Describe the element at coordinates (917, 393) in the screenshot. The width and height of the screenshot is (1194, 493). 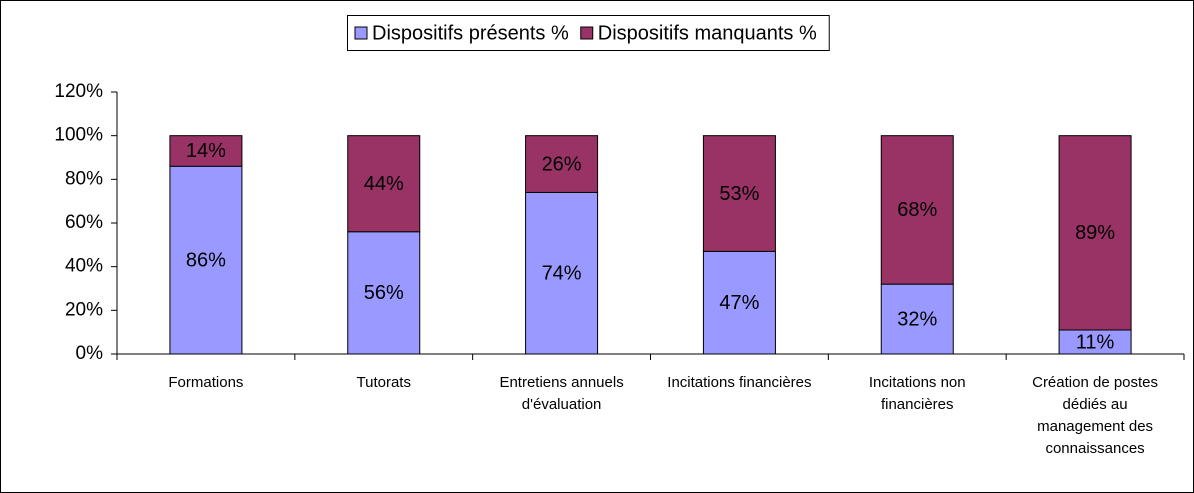
I see `x-tick-label: Incitations non financières` at that location.